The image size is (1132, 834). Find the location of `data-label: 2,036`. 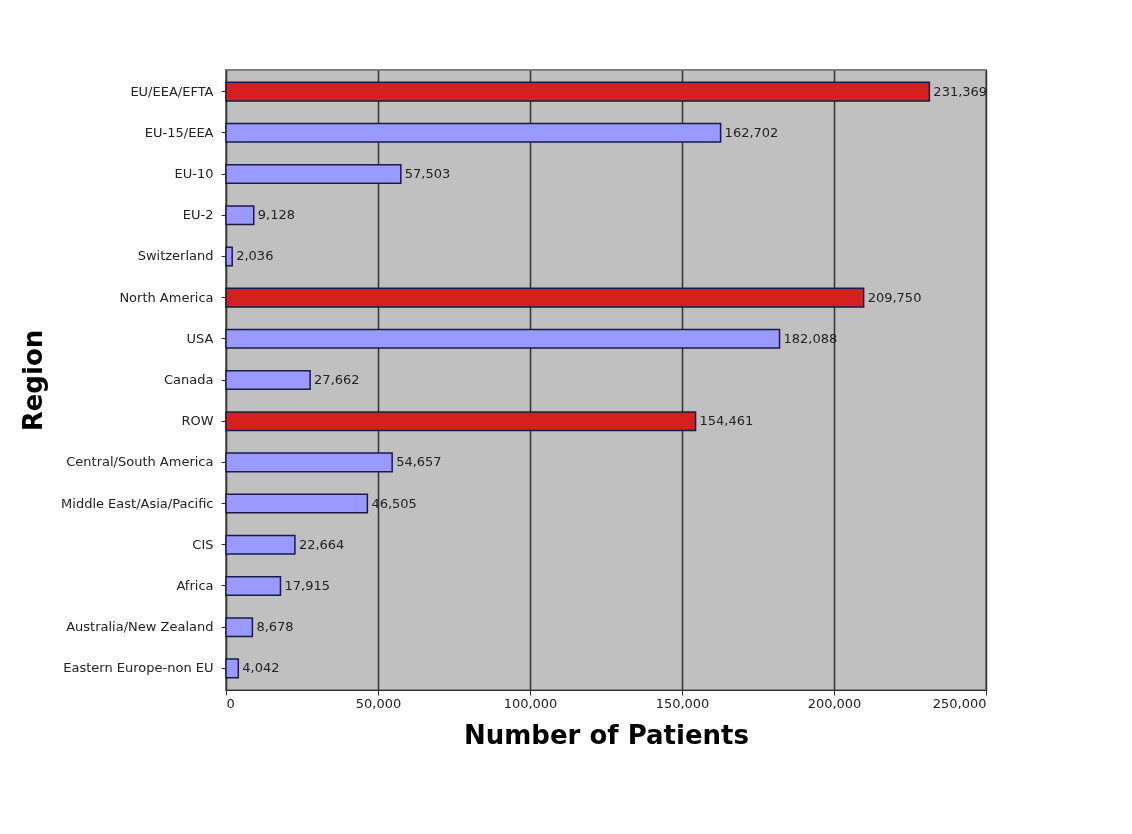

data-label: 2,036 is located at coordinates (255, 256).